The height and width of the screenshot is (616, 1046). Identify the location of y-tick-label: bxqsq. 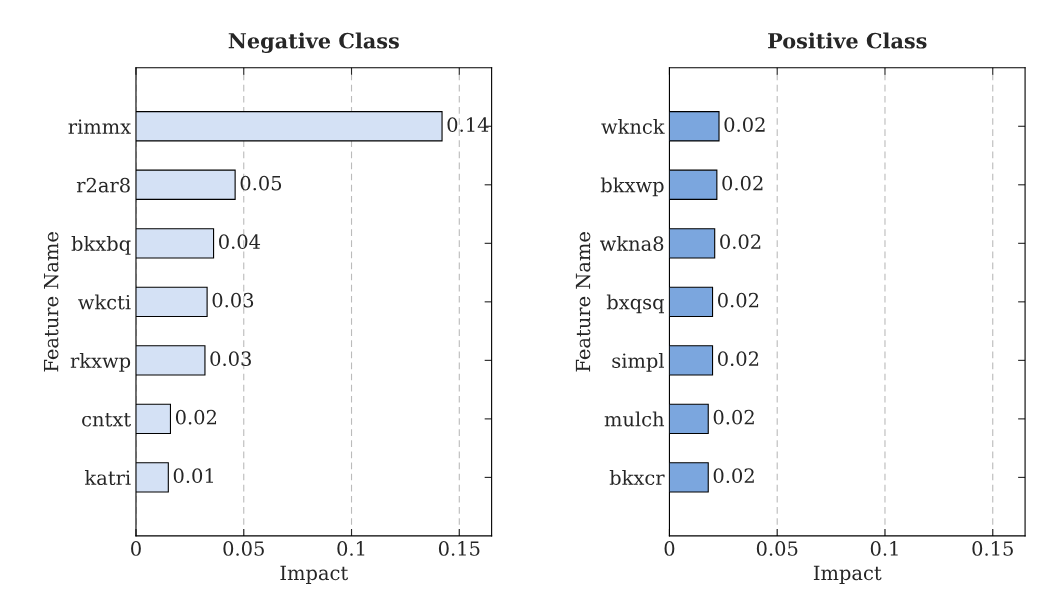
(635, 304).